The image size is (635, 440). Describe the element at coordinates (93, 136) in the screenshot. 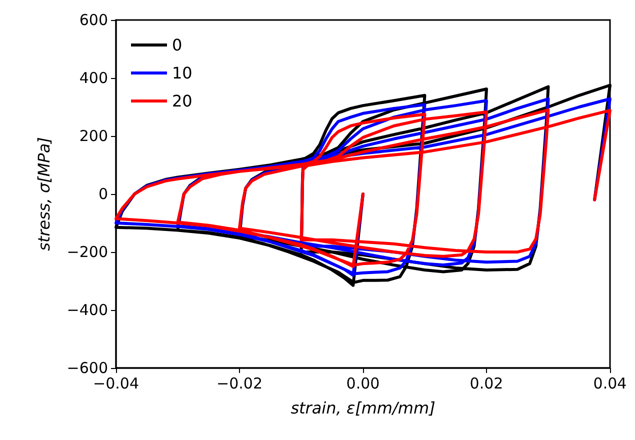

I see `y-tick-label: 200` at that location.